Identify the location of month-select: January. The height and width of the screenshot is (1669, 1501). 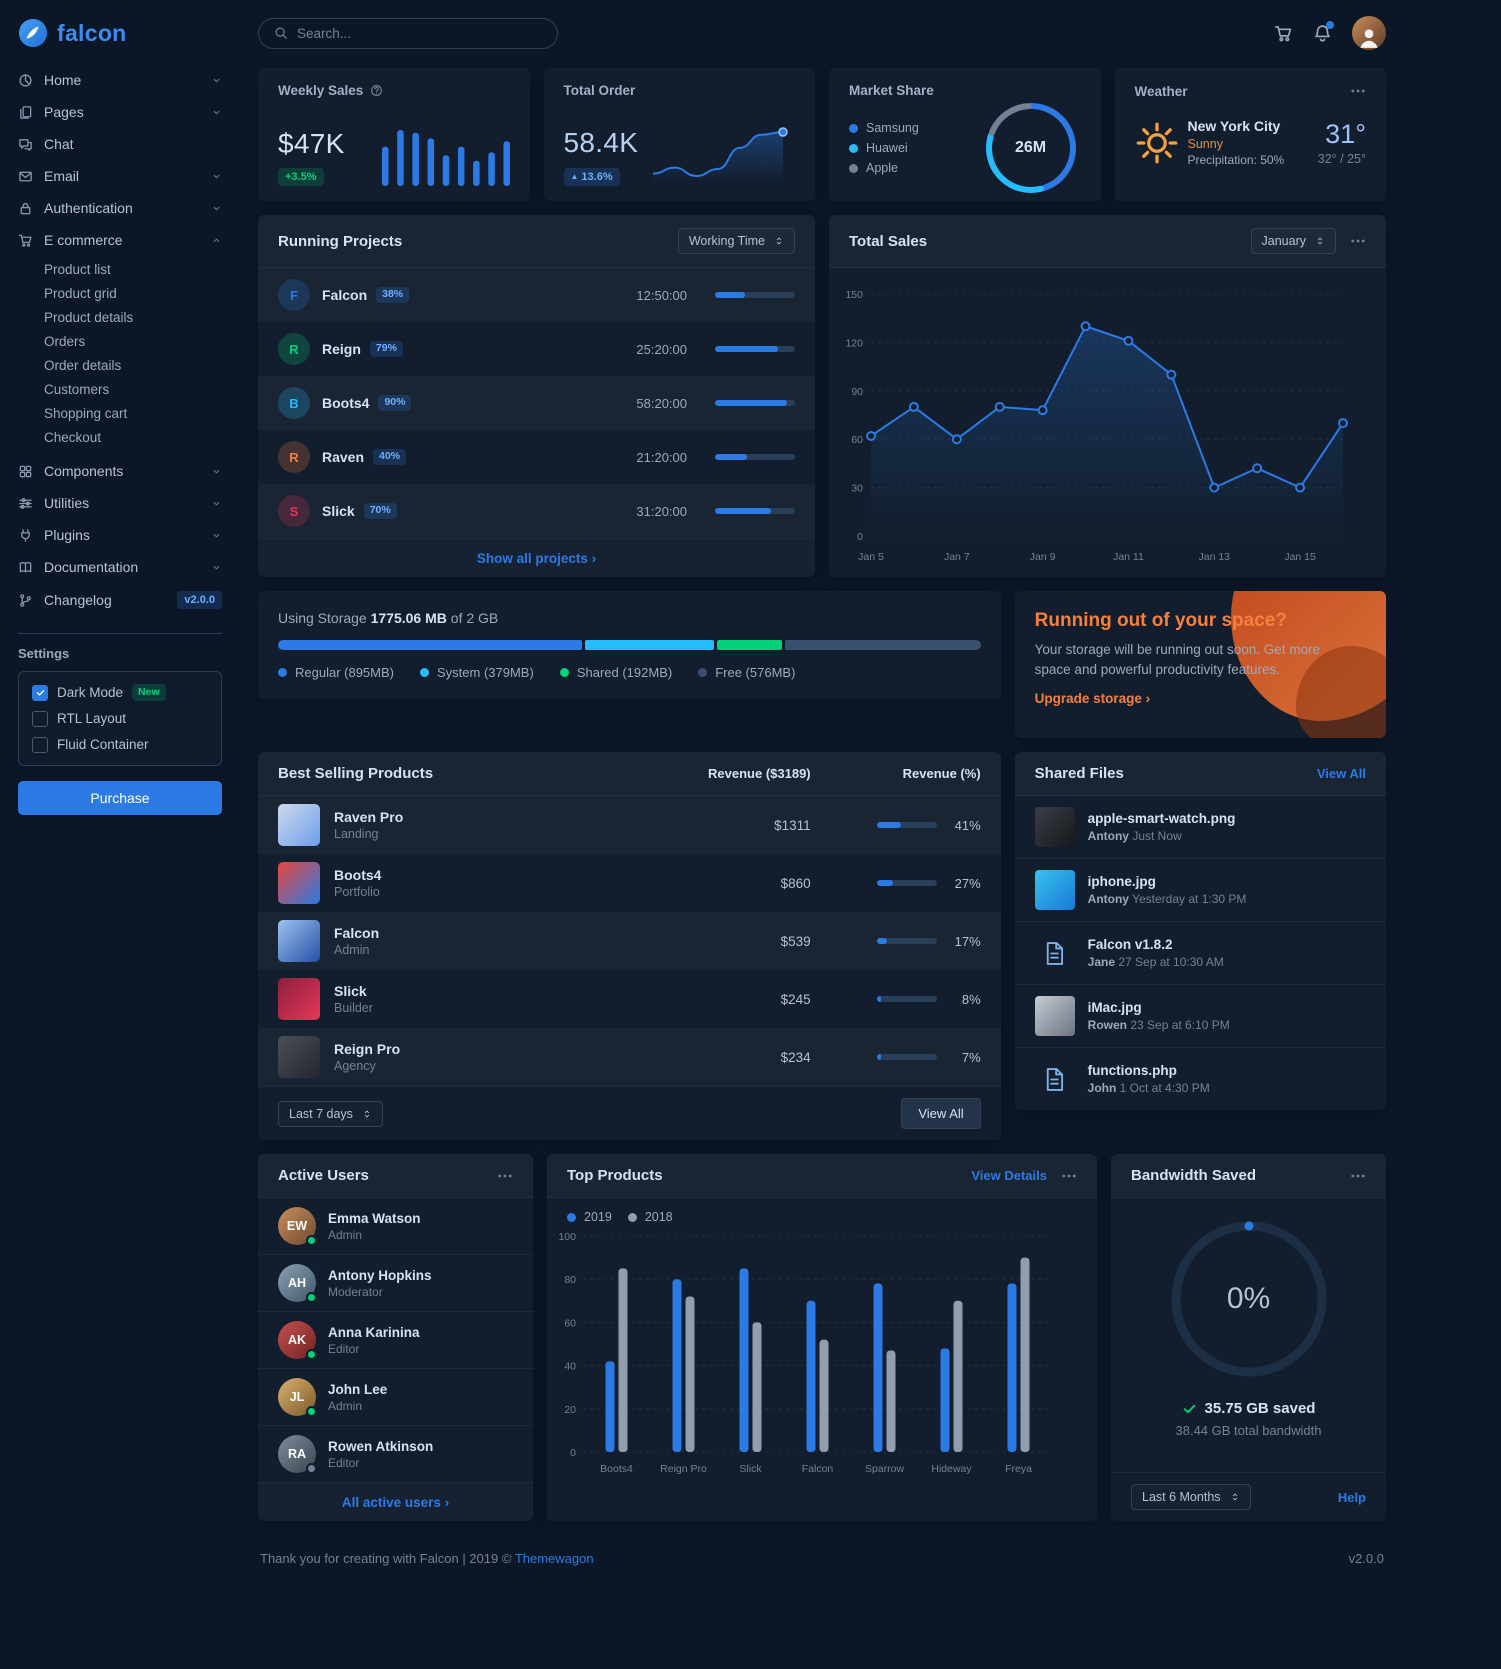
(1293, 241).